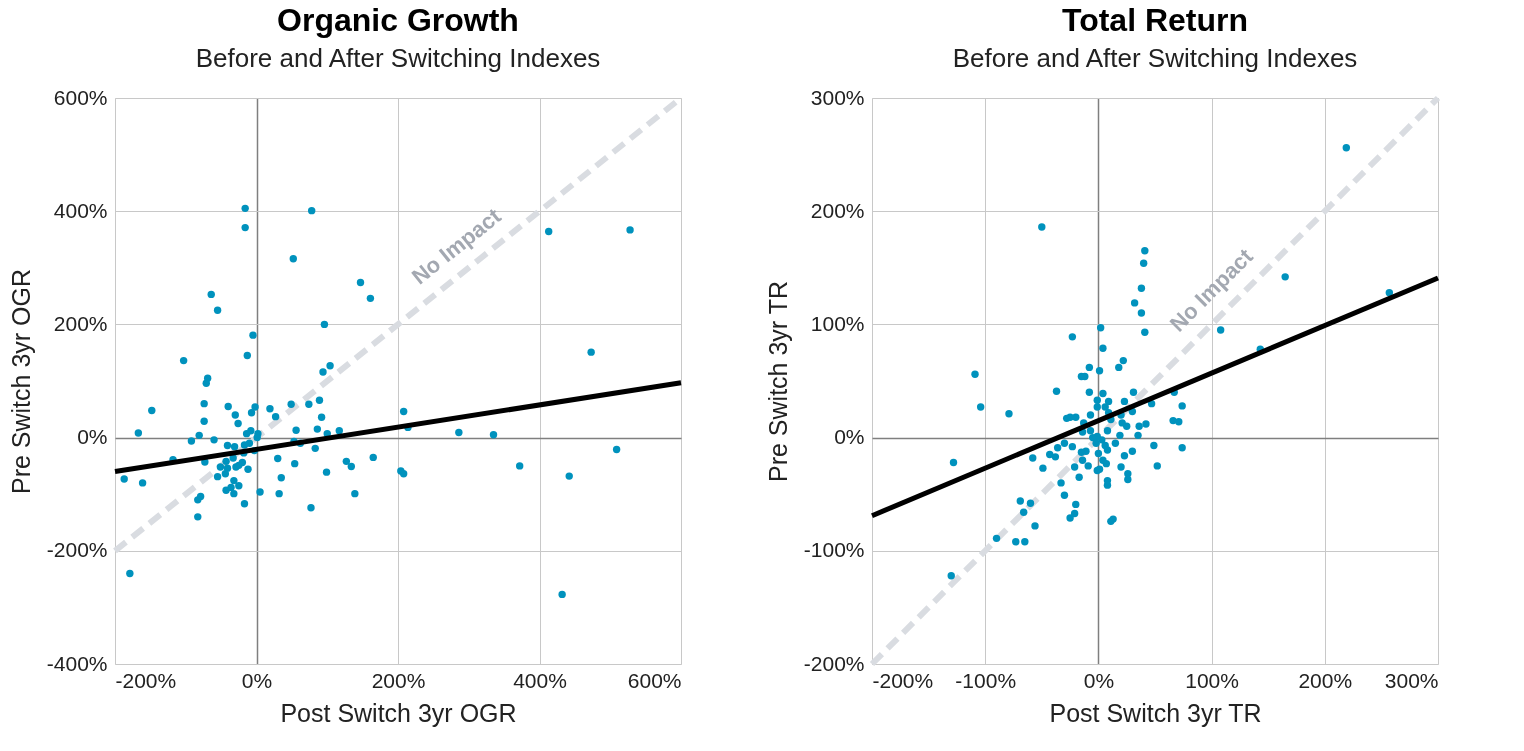 This screenshot has height=751, width=1524. I want to click on x-tick-label: 100%, so click(1212, 680).